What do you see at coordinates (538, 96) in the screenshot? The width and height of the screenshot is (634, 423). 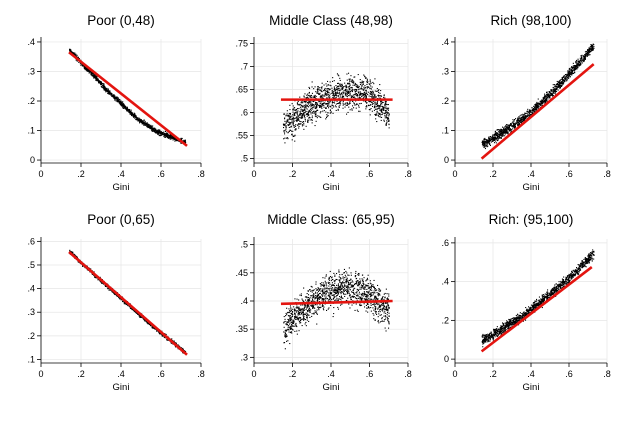 I see `scatter-points` at bounding box center [538, 96].